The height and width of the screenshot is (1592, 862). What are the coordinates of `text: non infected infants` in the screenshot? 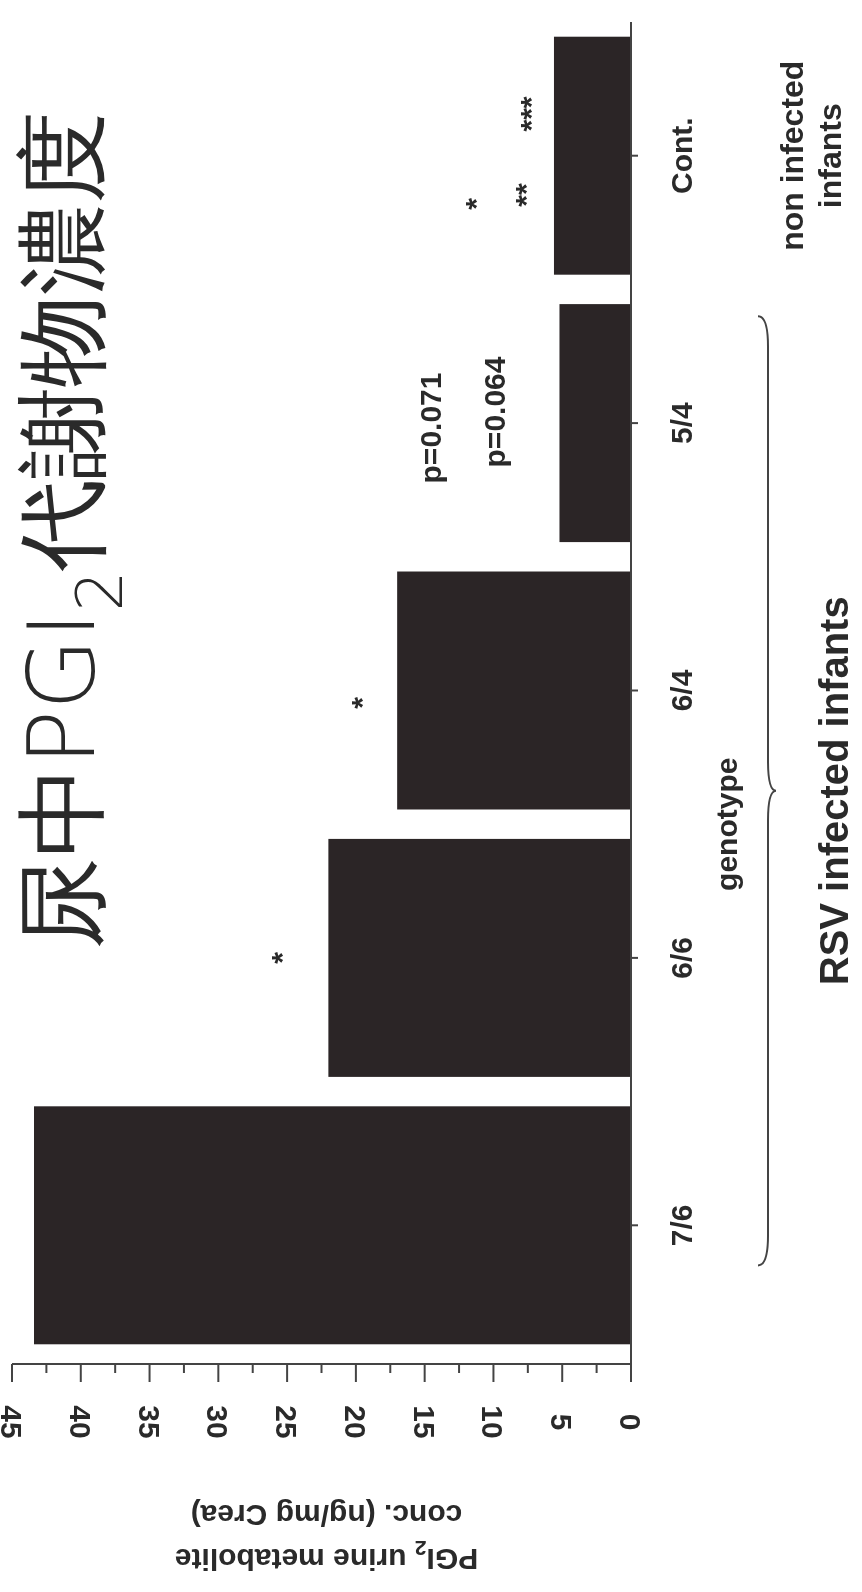 It's located at (811, 155).